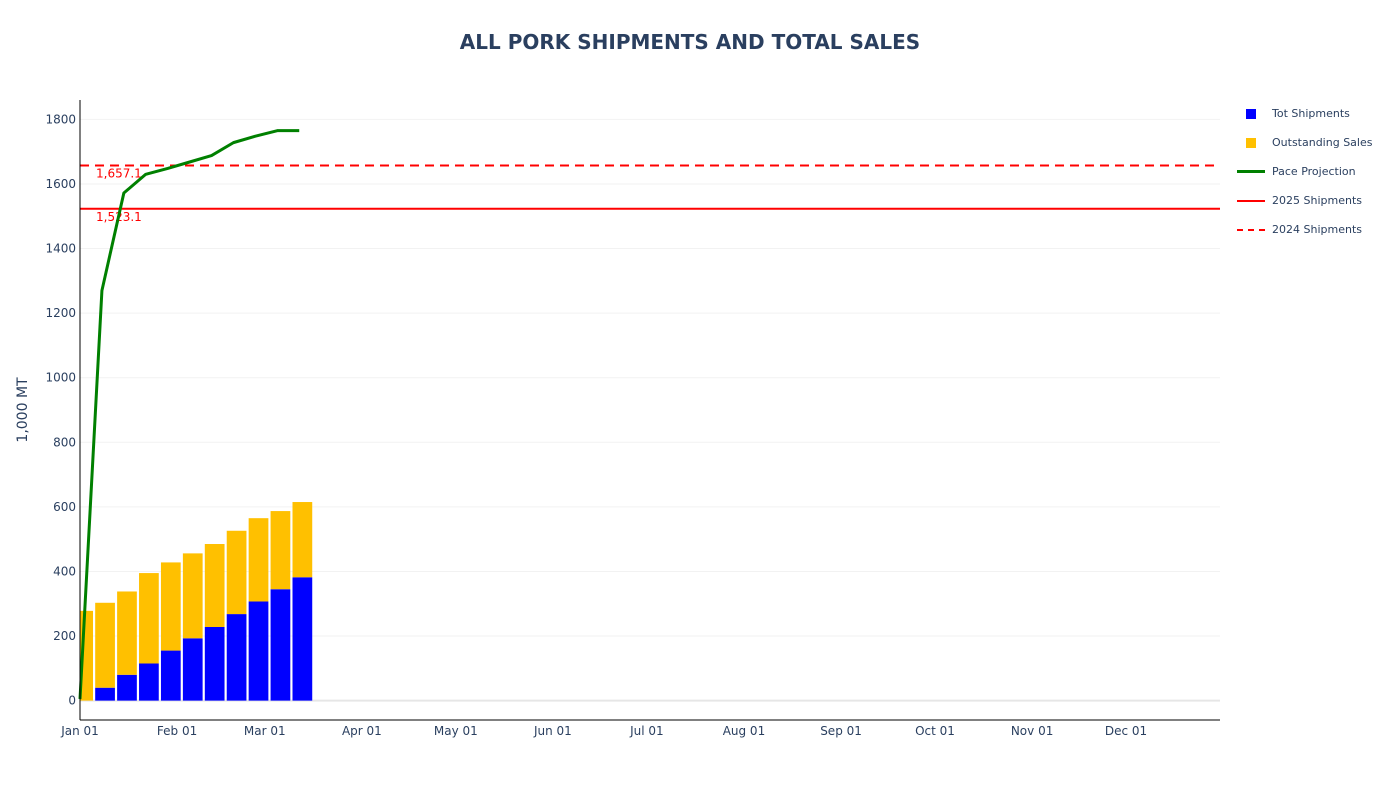 Image resolution: width=1380 pixels, height=800 pixels. I want to click on legend-item-tot-shipments: Tot Shipments, so click(1304, 118).